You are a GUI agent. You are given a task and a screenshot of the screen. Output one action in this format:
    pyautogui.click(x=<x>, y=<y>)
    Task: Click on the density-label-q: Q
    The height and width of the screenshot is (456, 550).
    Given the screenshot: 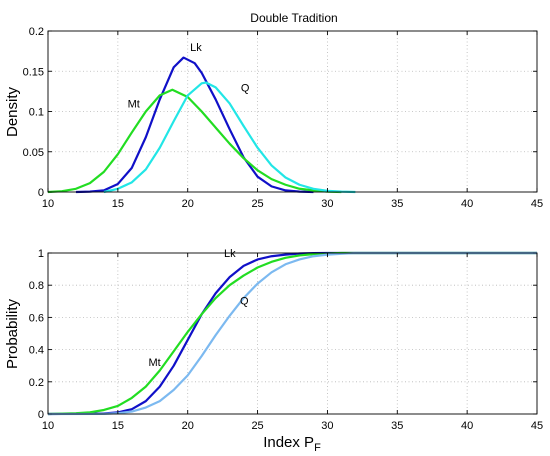 What is the action you would take?
    pyautogui.click(x=245, y=88)
    